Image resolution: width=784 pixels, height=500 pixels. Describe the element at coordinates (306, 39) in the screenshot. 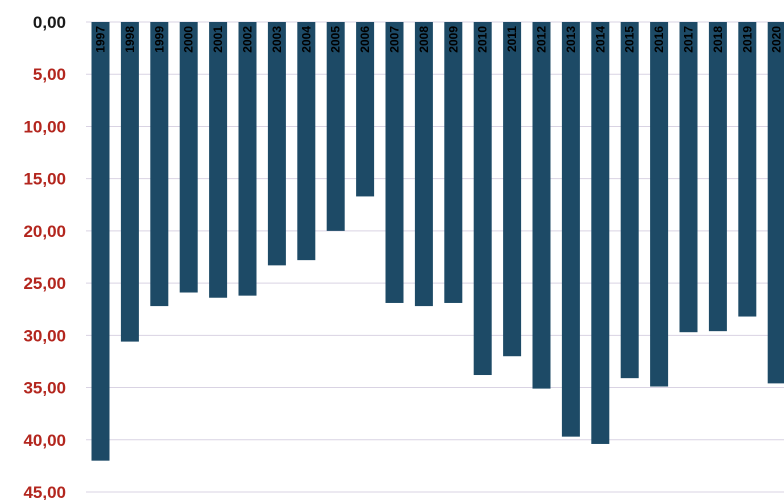

I see `x-category-label: 2004` at that location.